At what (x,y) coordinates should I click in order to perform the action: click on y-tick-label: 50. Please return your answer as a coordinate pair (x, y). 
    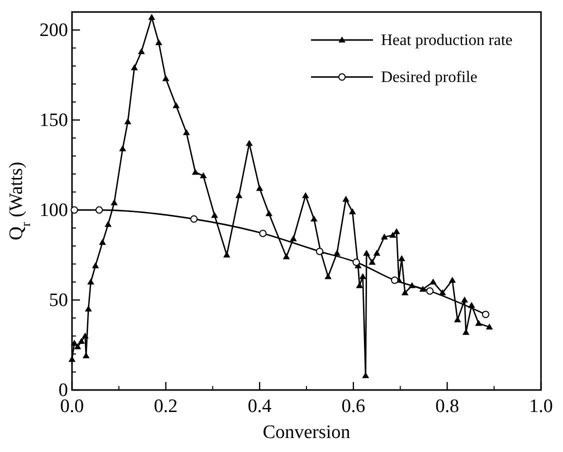
    Looking at the image, I should click on (58, 300).